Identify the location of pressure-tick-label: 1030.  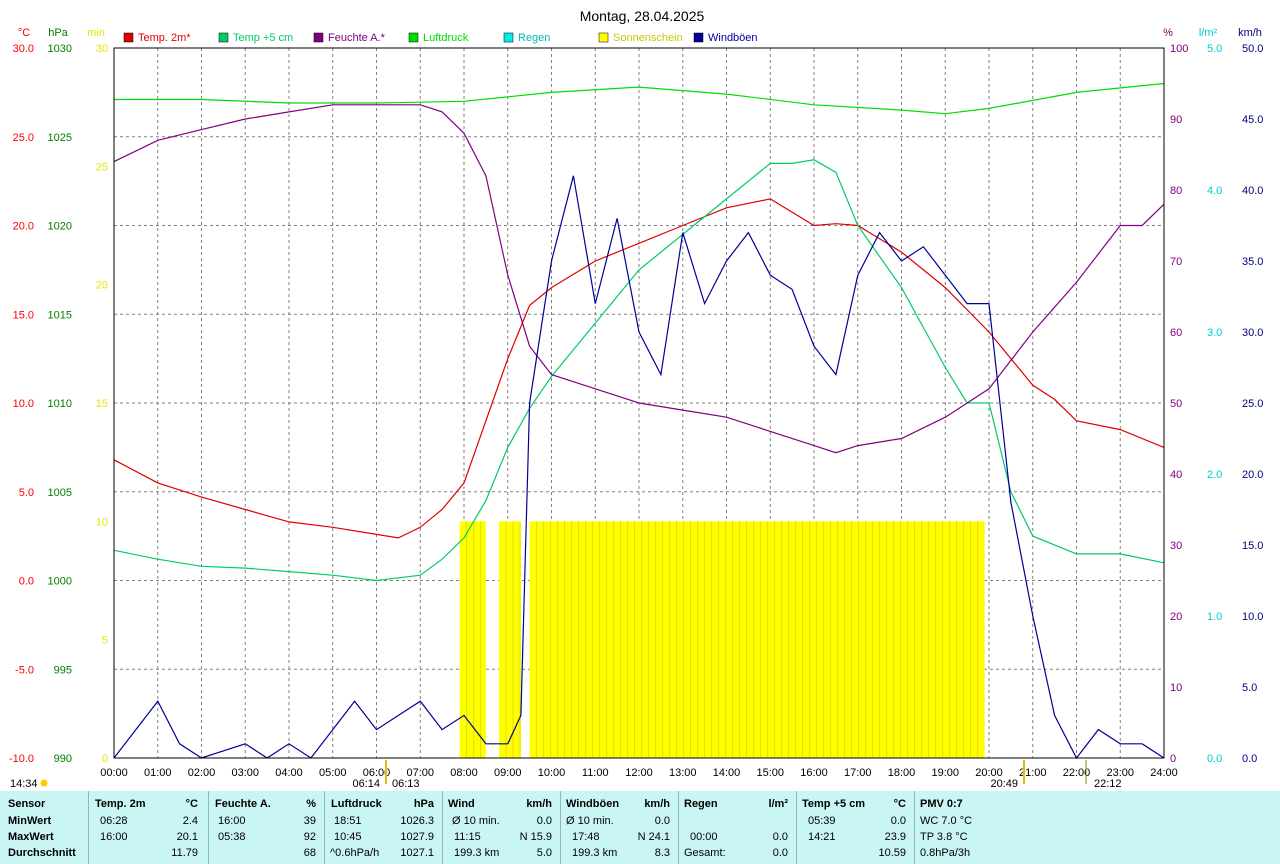
(60, 49).